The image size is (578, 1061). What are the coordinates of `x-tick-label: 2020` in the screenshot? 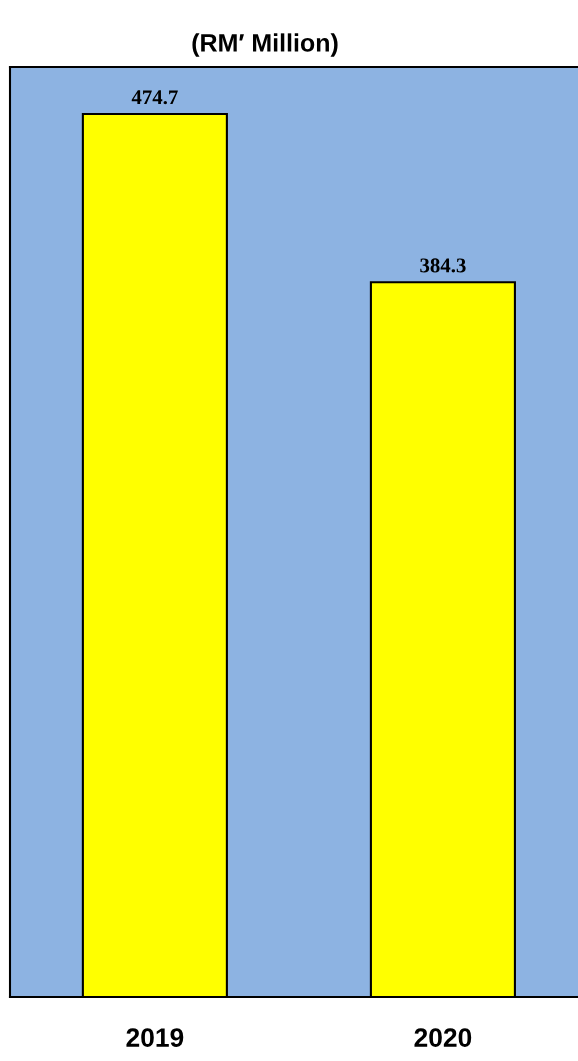 It's located at (443, 1037).